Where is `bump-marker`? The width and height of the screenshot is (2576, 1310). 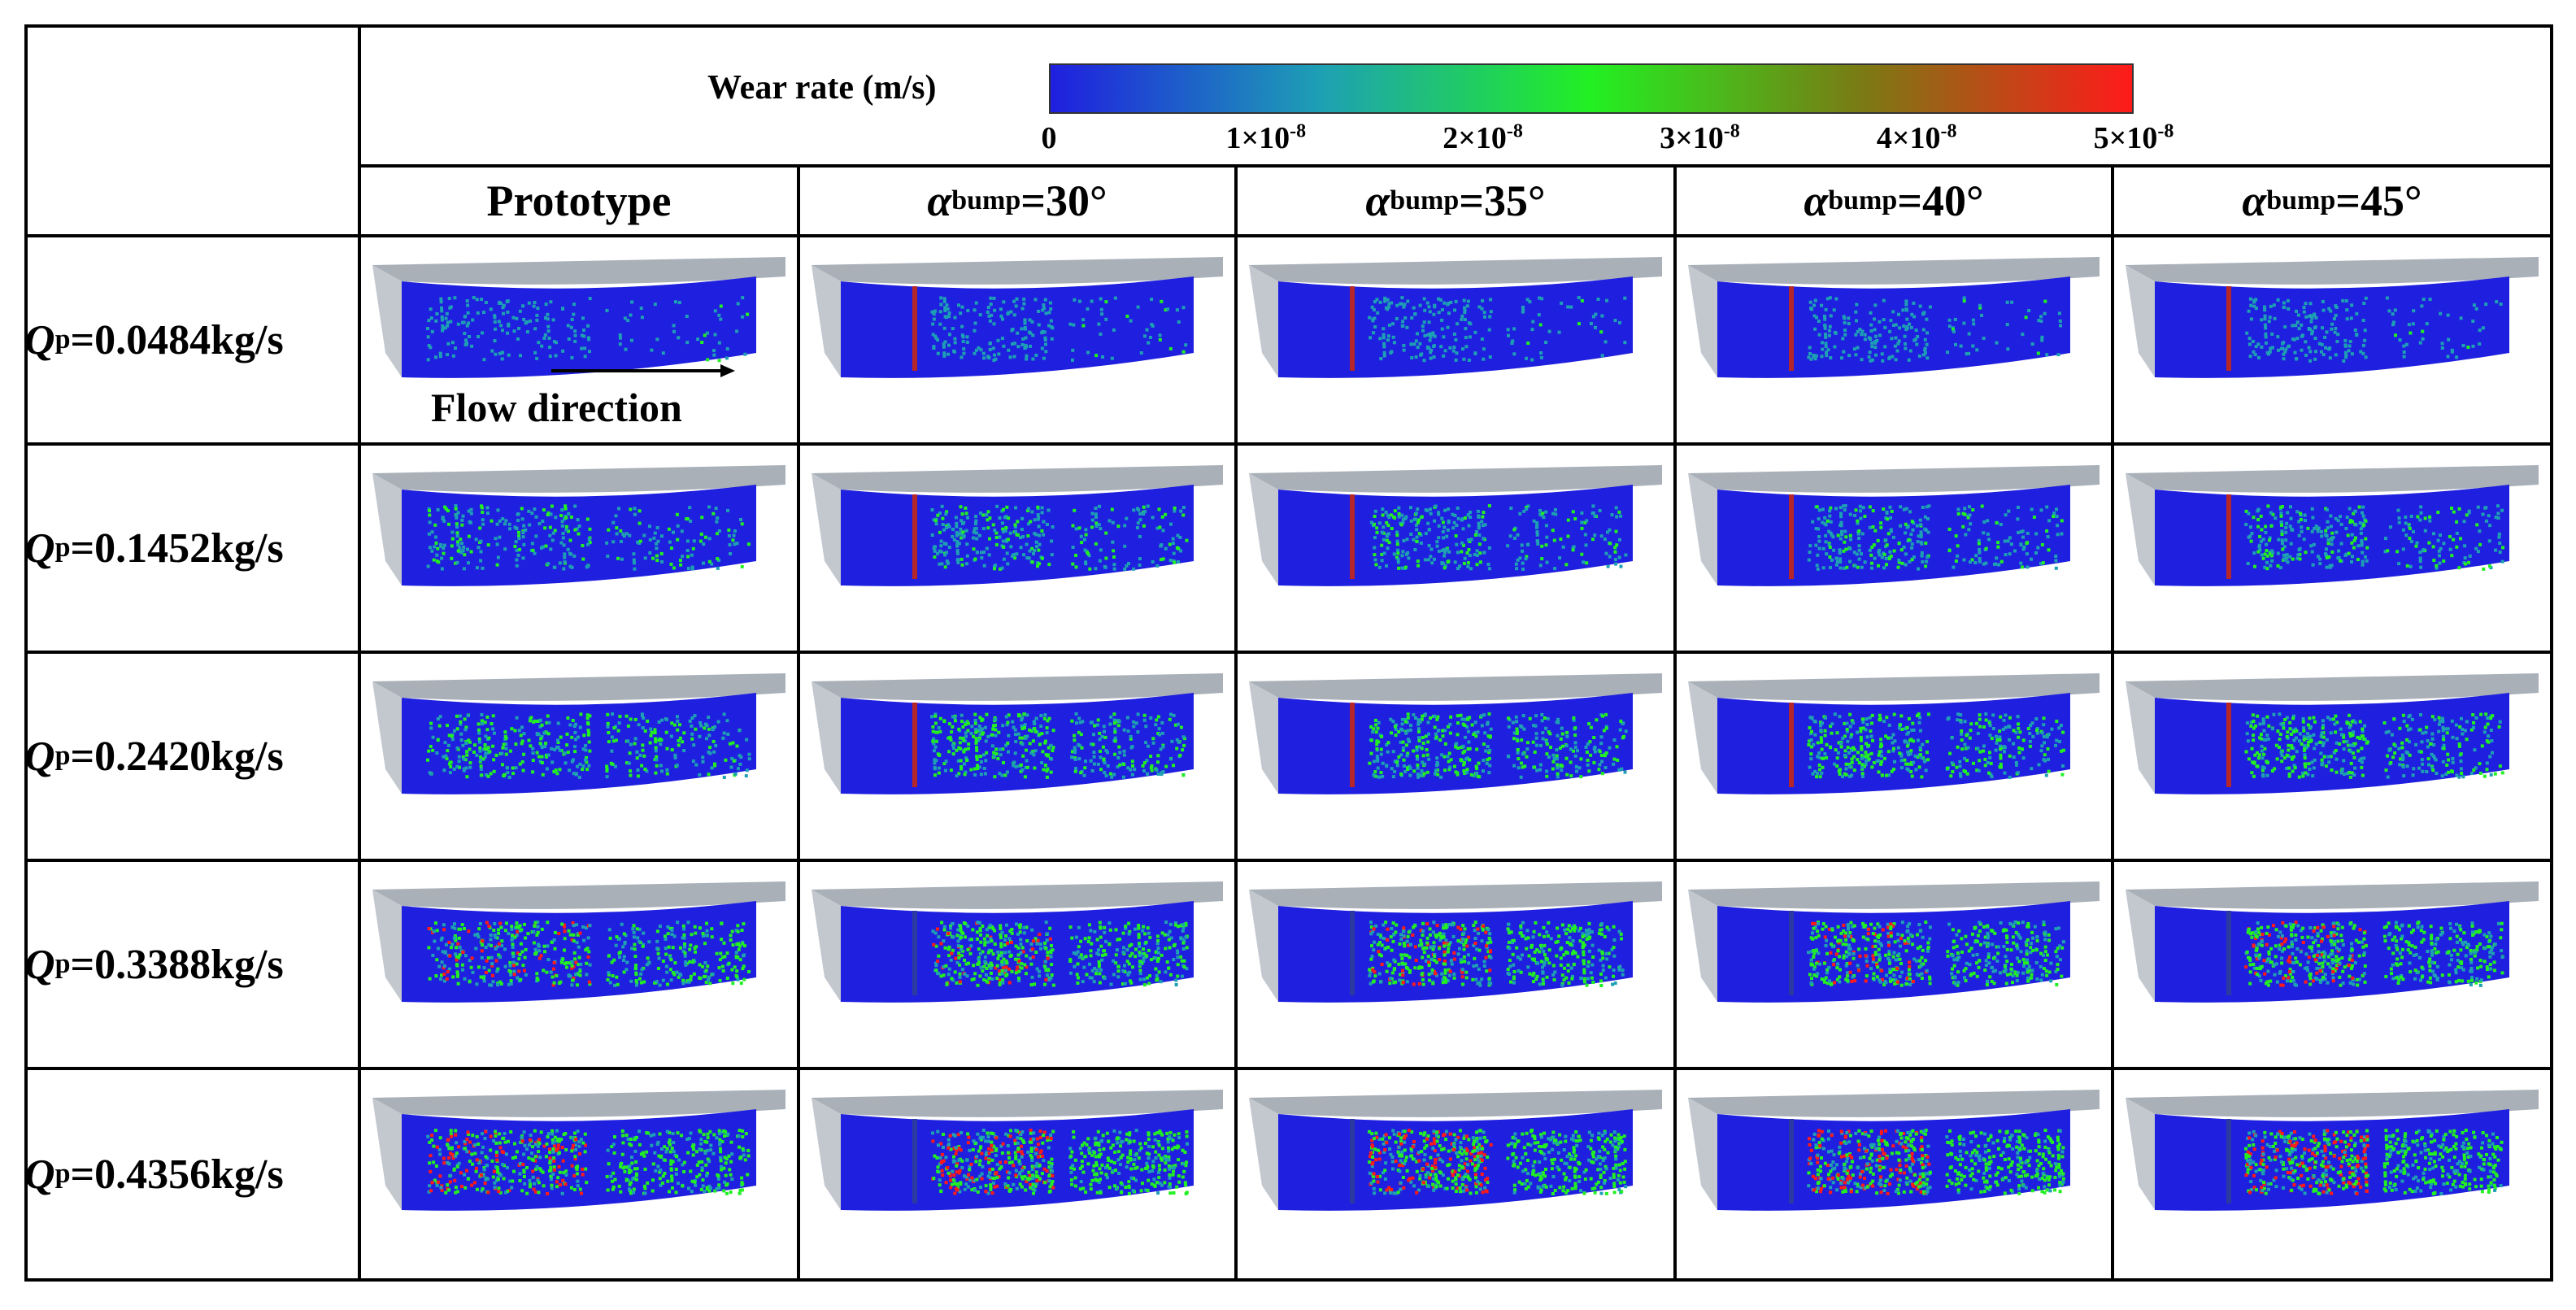
bump-marker is located at coordinates (915, 745).